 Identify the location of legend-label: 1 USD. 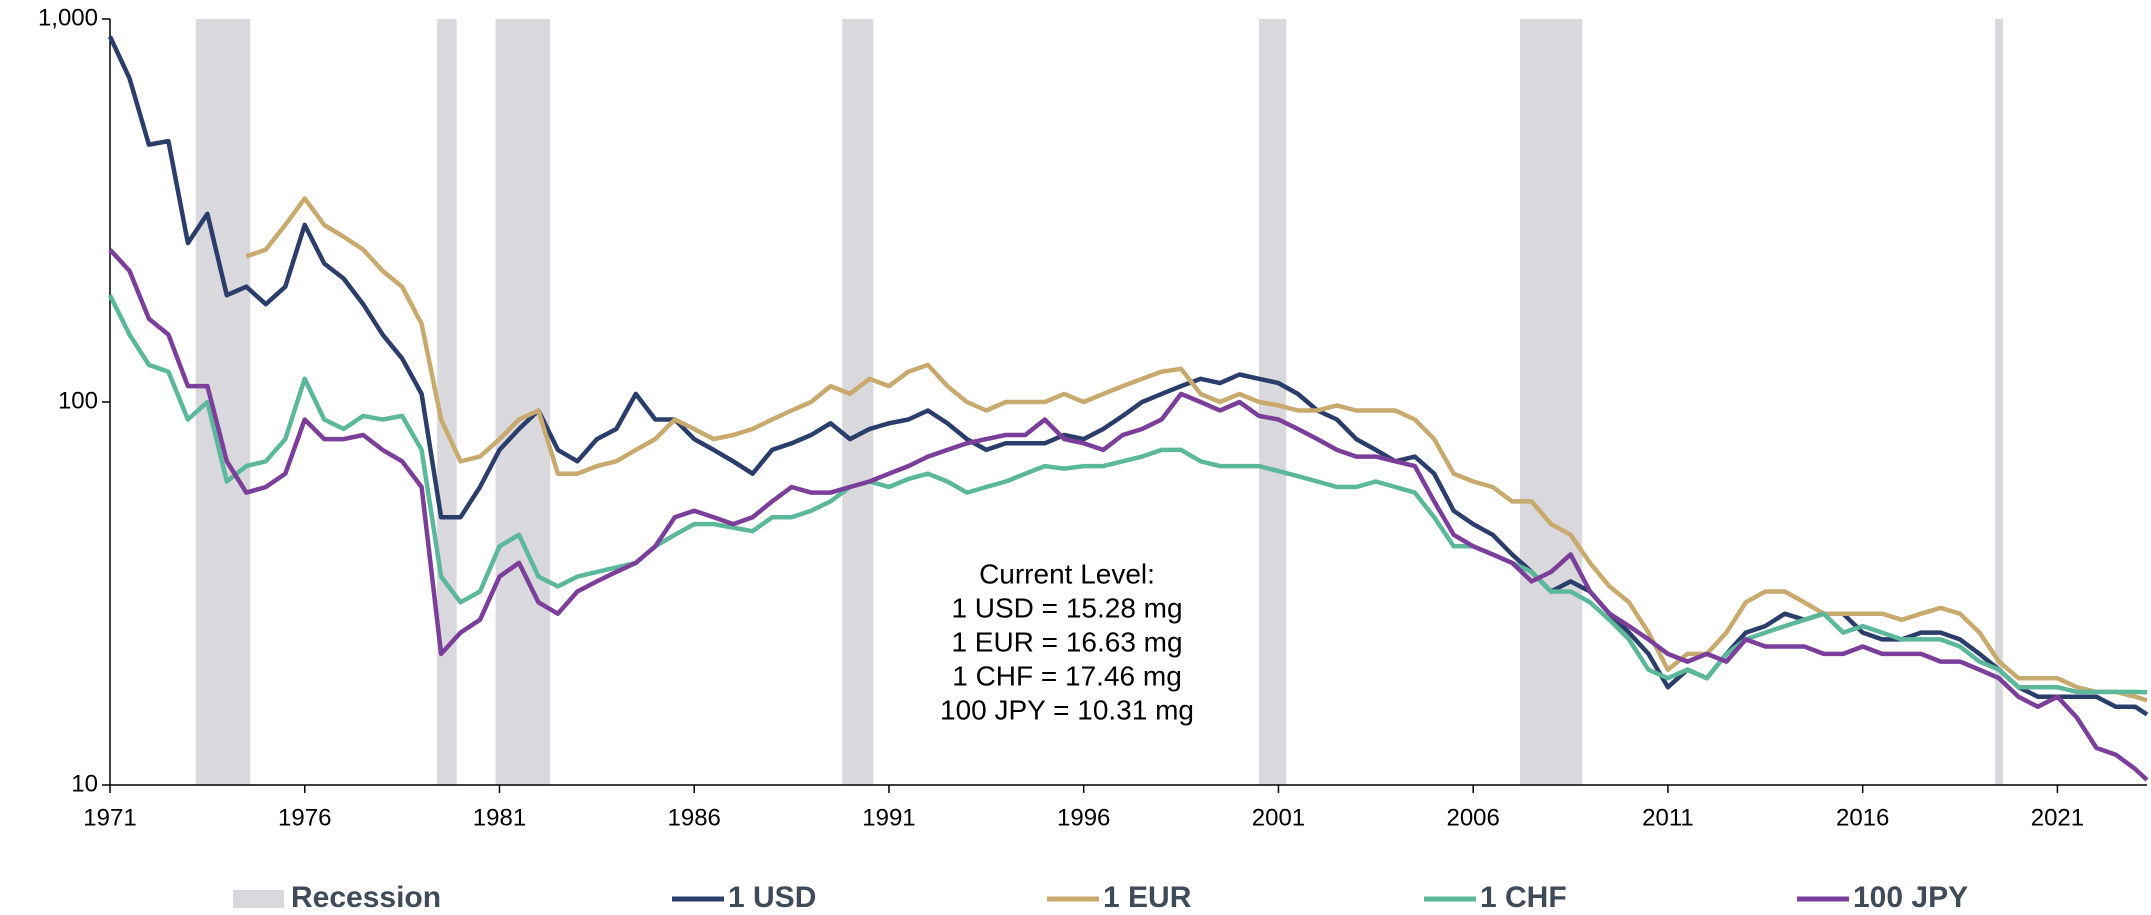
(772, 897).